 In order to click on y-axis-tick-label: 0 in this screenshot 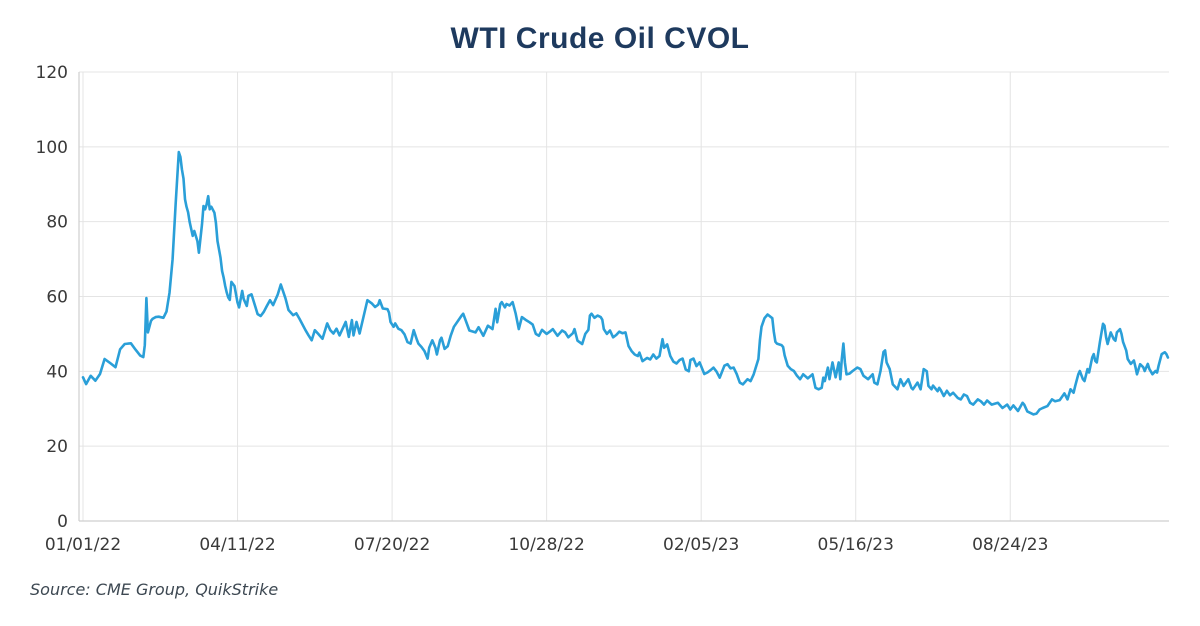, I will do `click(62, 522)`.